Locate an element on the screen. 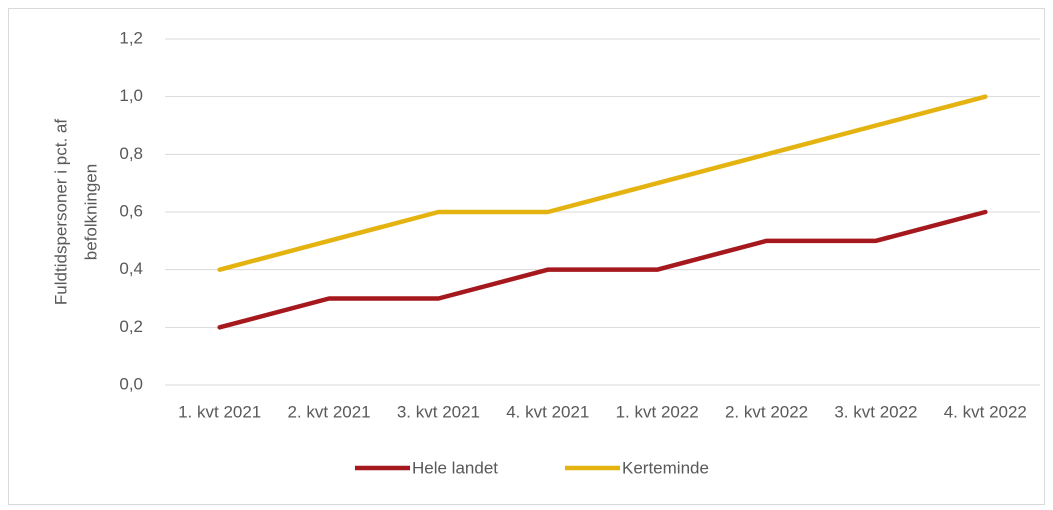  y-axis-label: Fuldtidspersoner i pct. af is located at coordinates (60, 212).